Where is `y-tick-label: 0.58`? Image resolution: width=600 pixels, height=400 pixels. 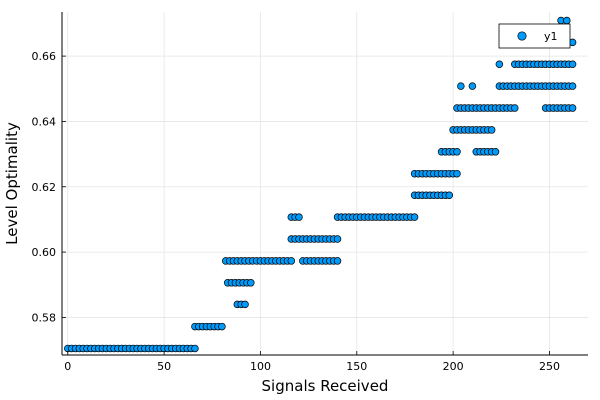
y-tick-label: 0.58 is located at coordinates (44, 317).